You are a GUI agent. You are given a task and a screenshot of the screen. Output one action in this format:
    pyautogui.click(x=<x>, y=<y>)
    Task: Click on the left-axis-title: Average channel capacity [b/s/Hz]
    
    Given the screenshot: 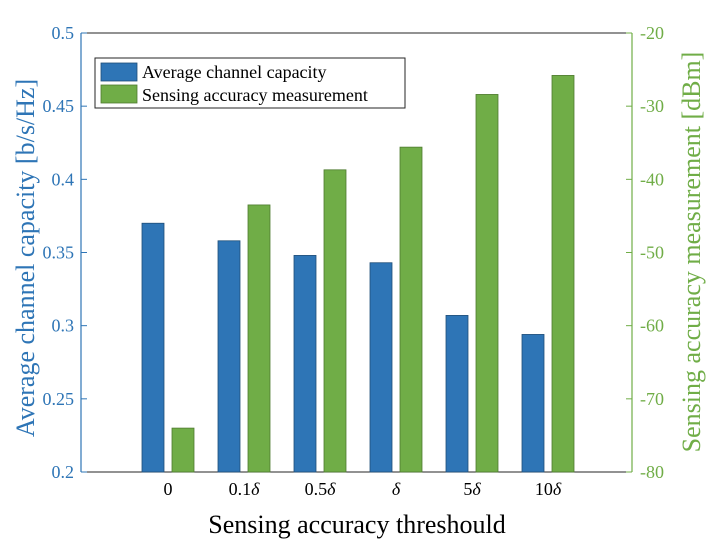 What is the action you would take?
    pyautogui.click(x=25, y=258)
    